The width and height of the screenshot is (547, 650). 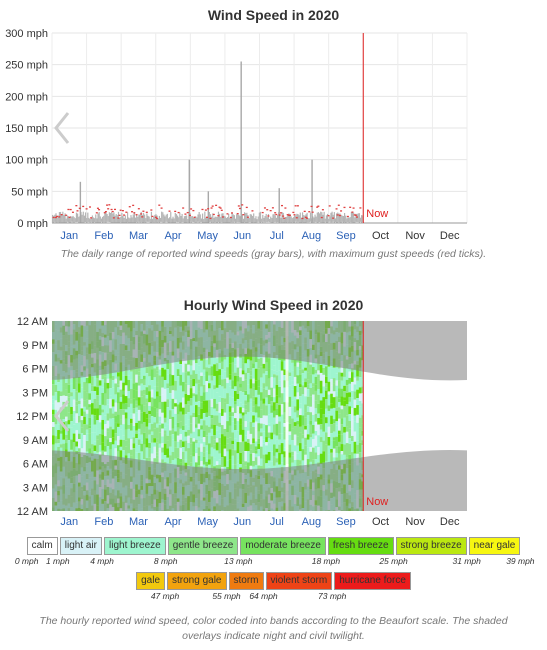 What do you see at coordinates (207, 236) in the screenshot?
I see `x-tick-label: May` at bounding box center [207, 236].